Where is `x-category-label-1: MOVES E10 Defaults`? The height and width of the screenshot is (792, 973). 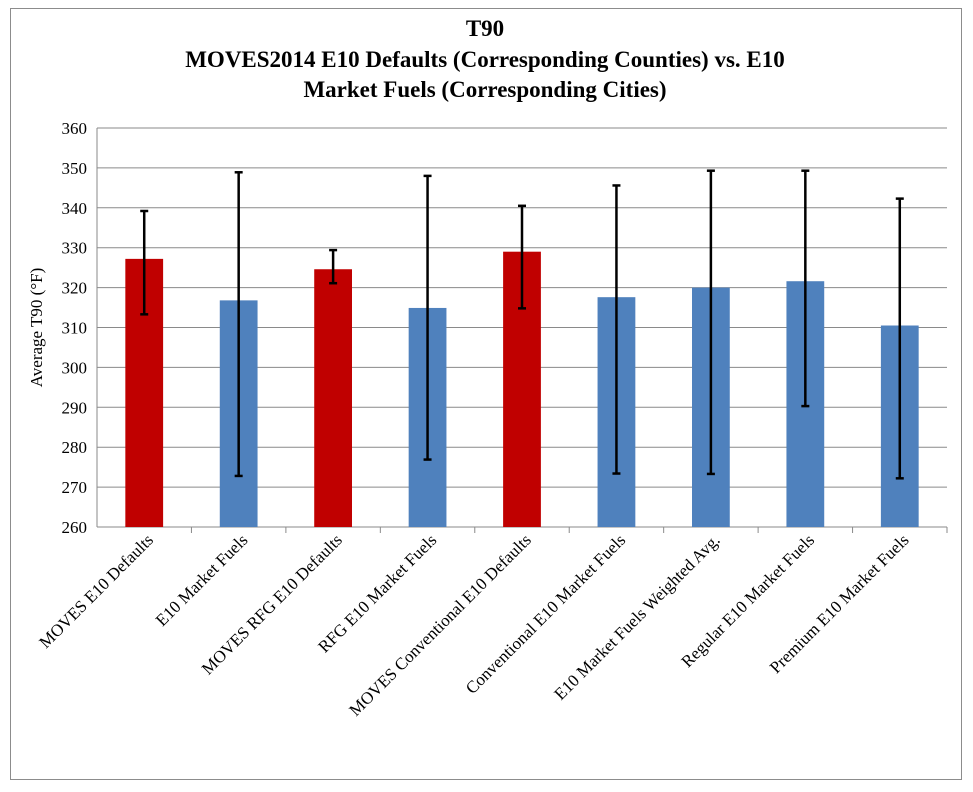
x-category-label-1: MOVES E10 Defaults is located at coordinates (96, 591).